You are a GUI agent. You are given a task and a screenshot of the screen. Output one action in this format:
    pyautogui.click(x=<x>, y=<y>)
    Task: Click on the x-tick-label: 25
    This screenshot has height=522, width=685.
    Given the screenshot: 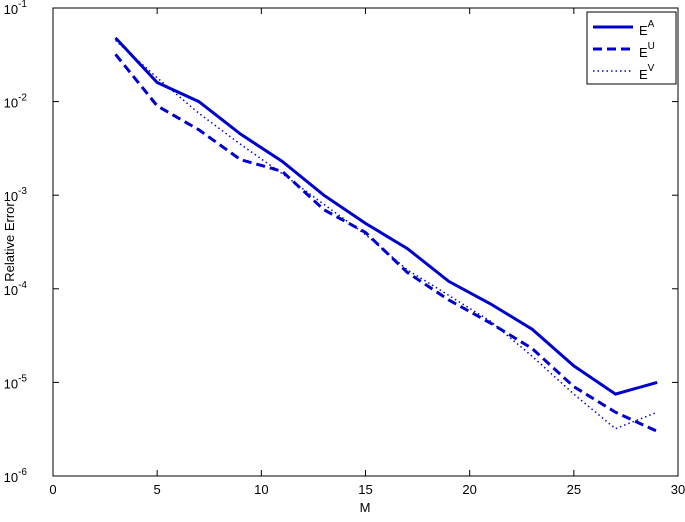 What is the action you would take?
    pyautogui.click(x=574, y=489)
    